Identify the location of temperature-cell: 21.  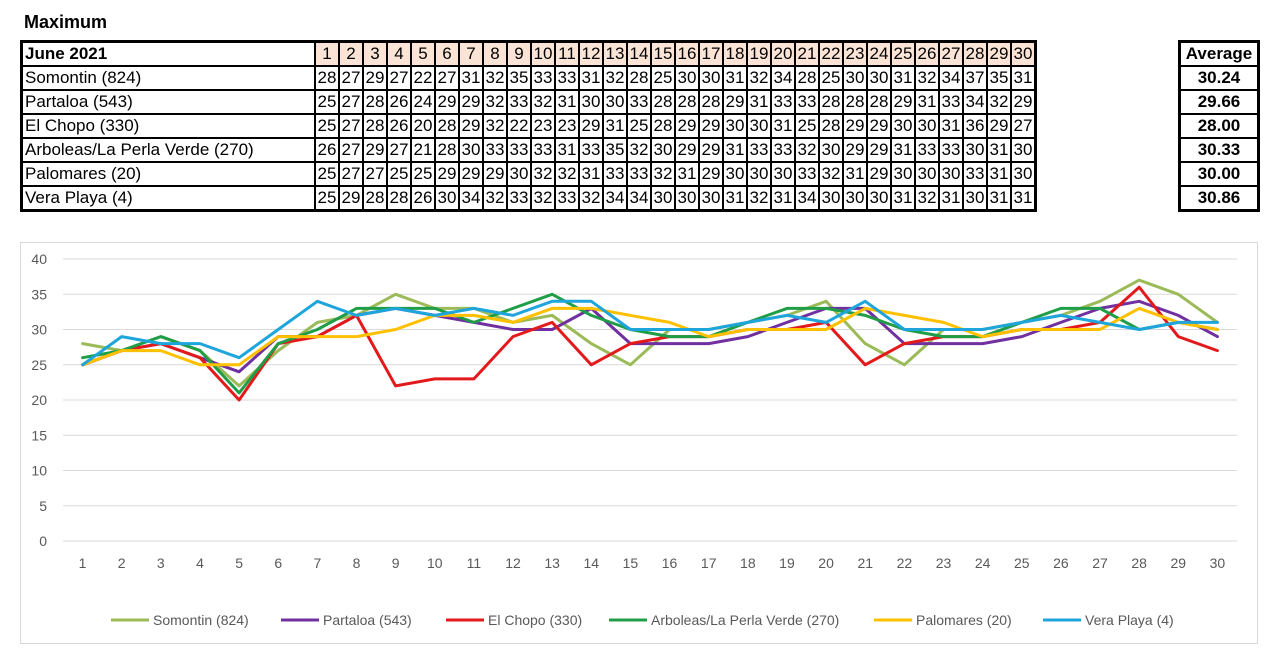
(423, 150).